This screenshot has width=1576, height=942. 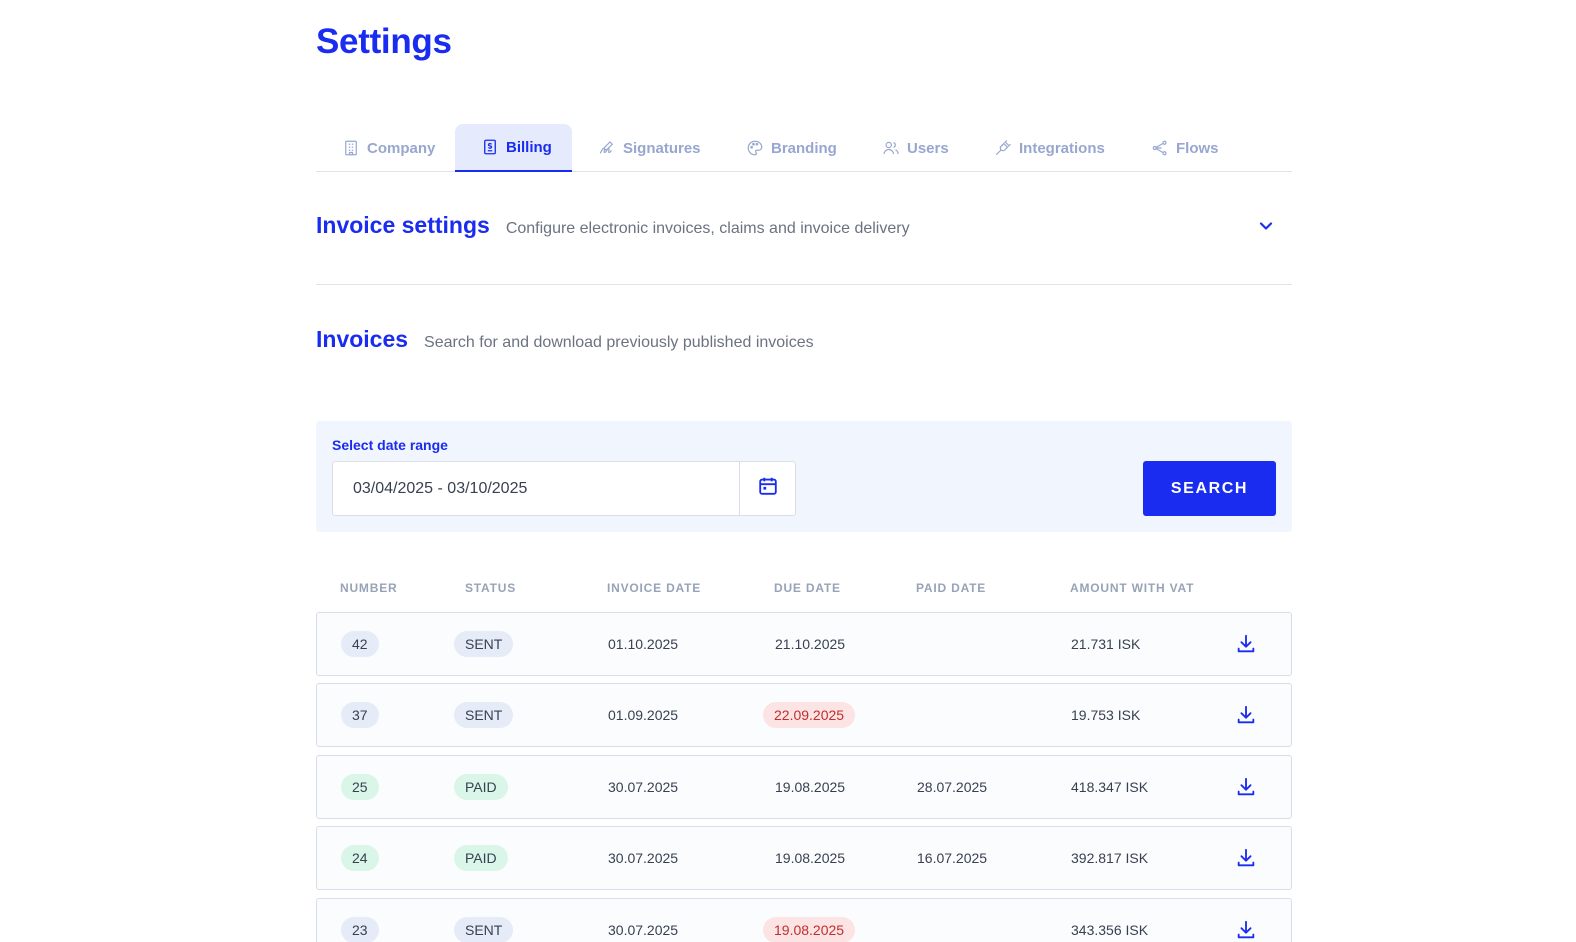 I want to click on calendar-button, so click(x=767, y=488).